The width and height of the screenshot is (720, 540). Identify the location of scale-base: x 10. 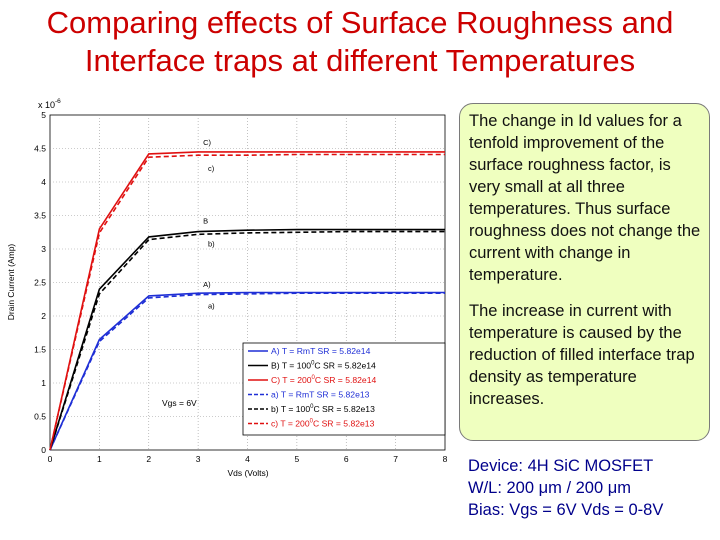
(46, 105).